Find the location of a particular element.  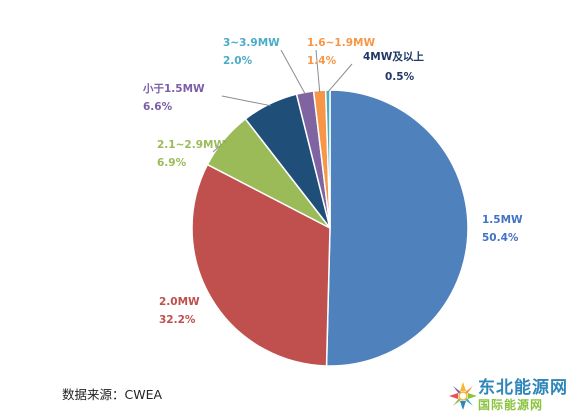

slice-label-1-6-1-9mw: 1.6~1.9MW is located at coordinates (341, 43).